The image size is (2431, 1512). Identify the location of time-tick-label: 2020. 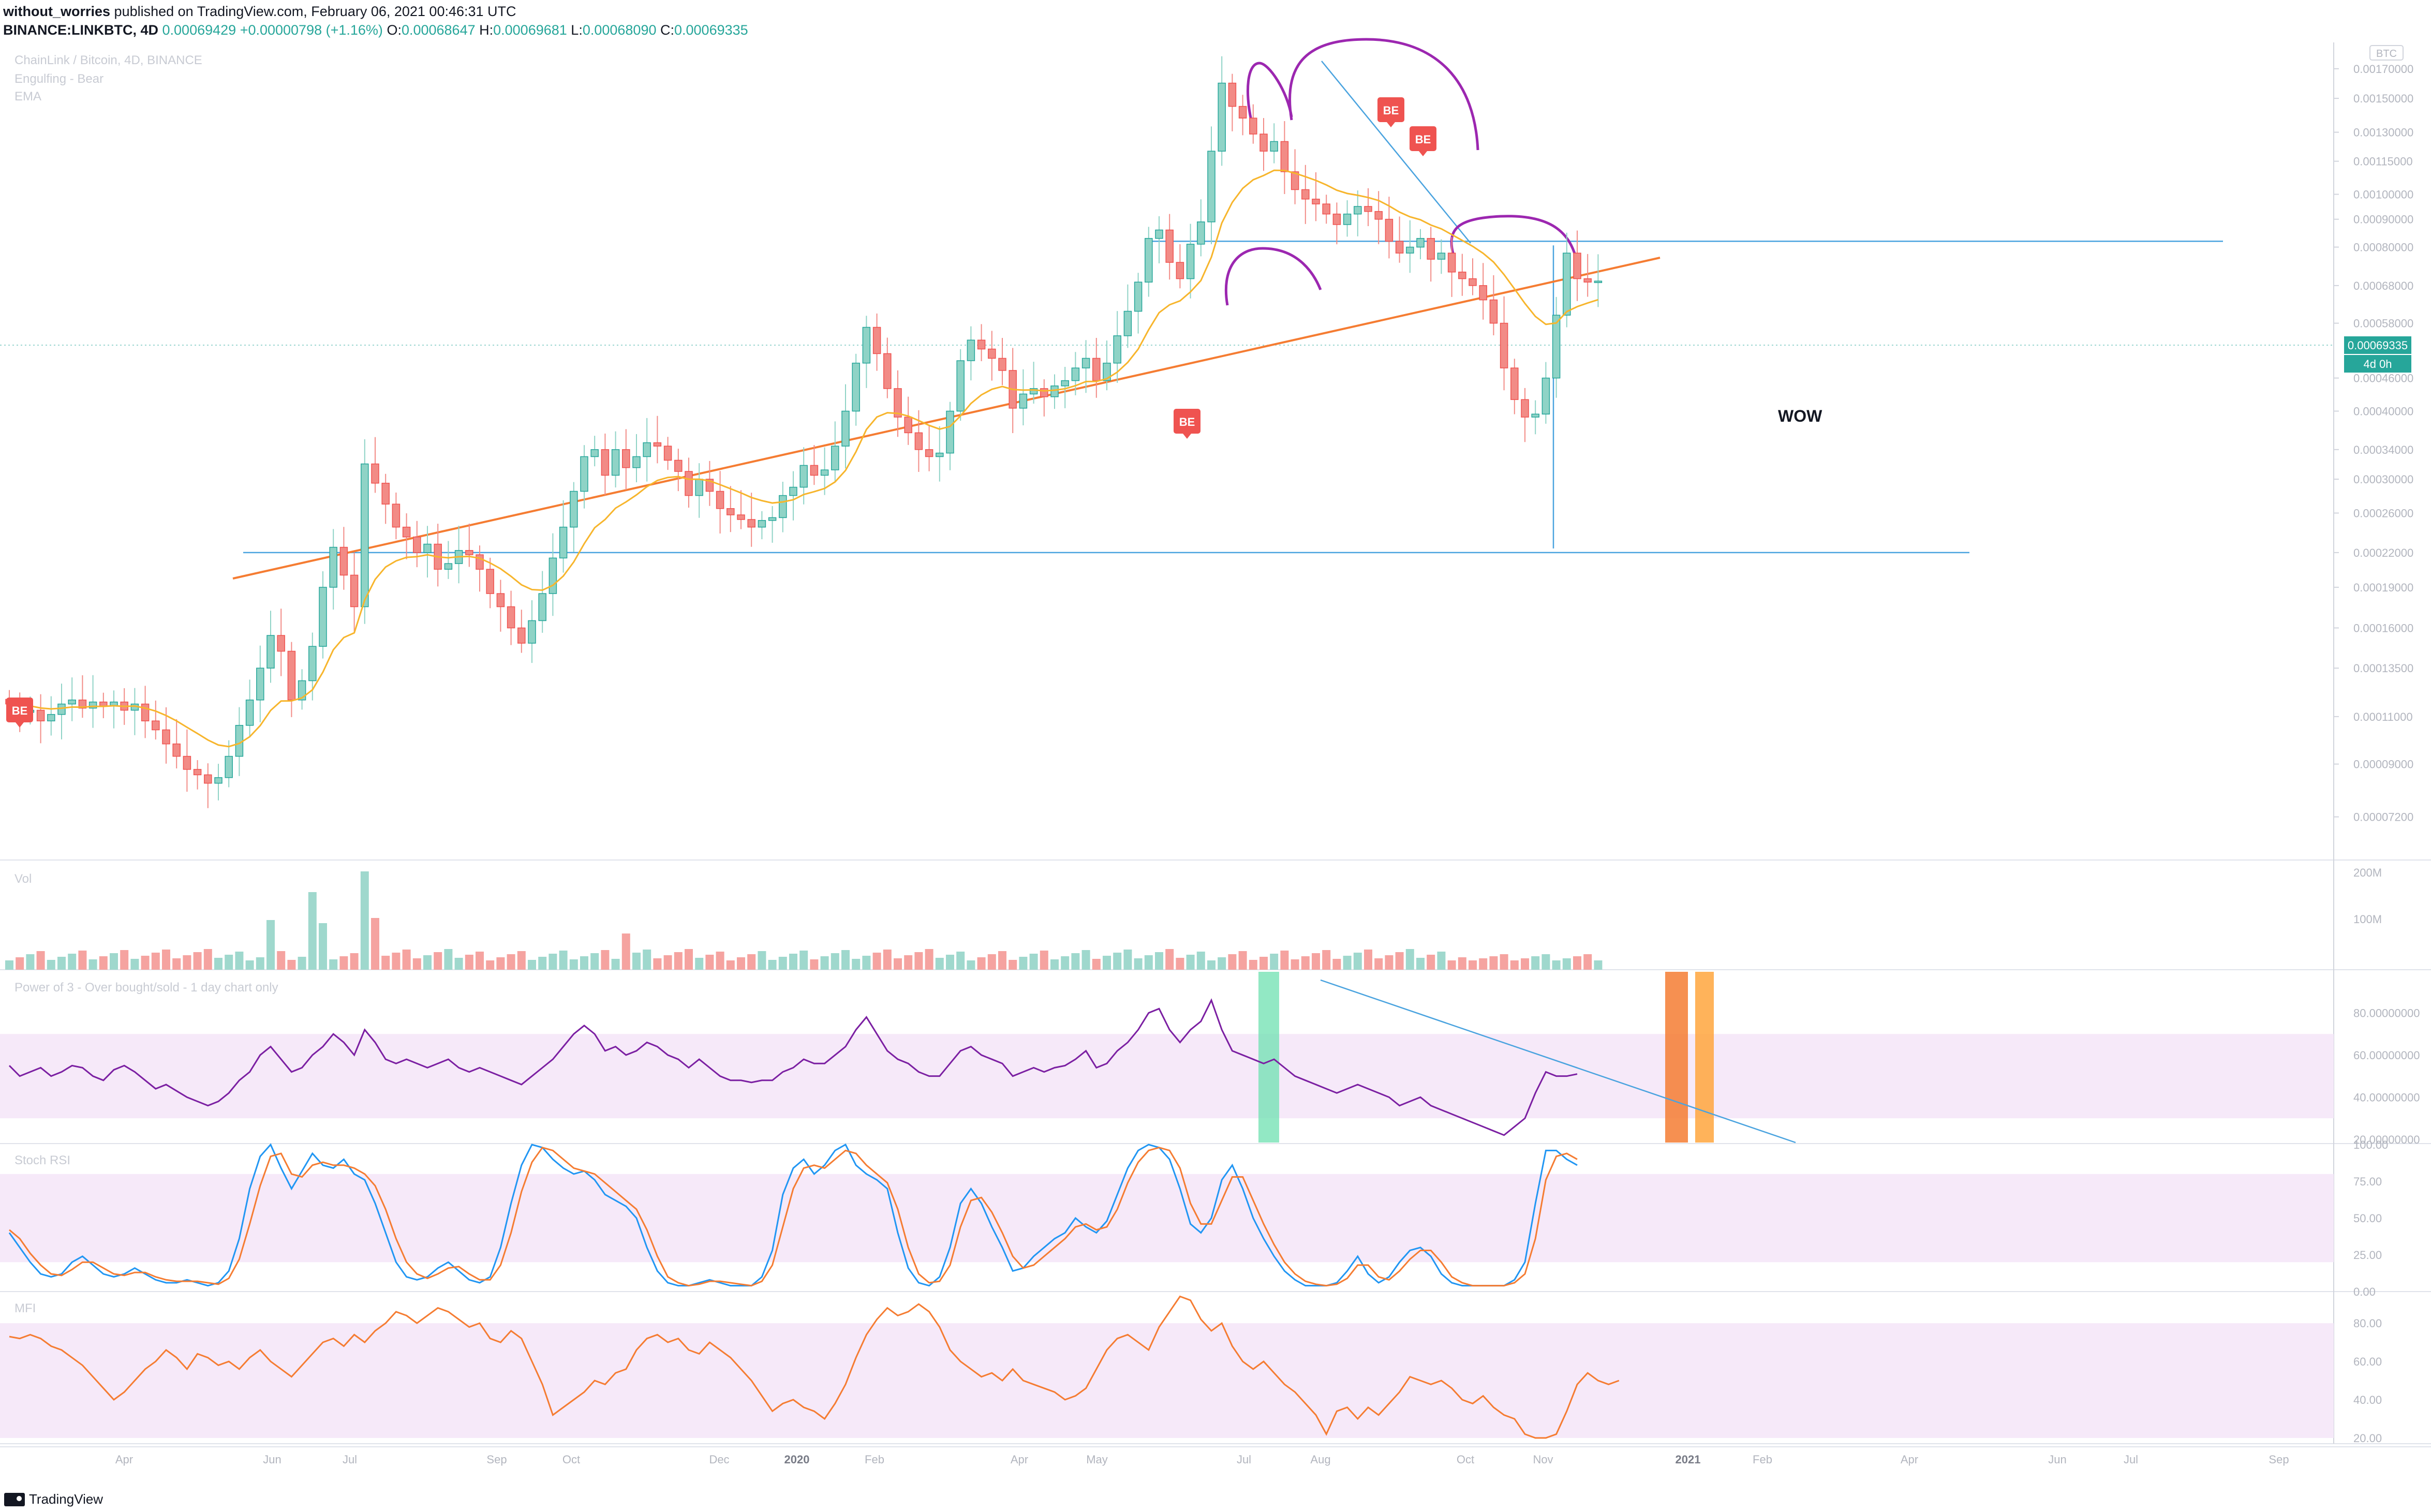
(797, 1459).